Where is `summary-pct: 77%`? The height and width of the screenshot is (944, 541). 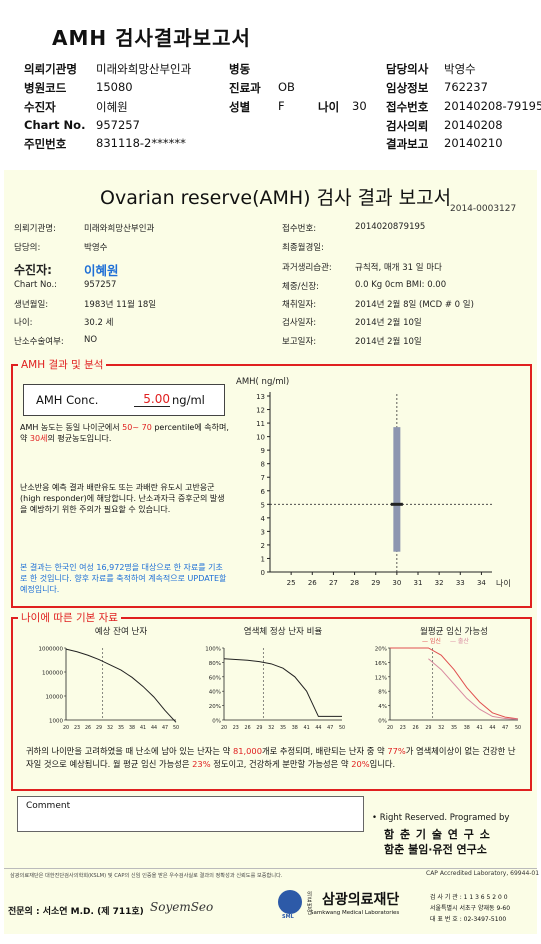
summary-pct: 77% is located at coordinates (396, 751).